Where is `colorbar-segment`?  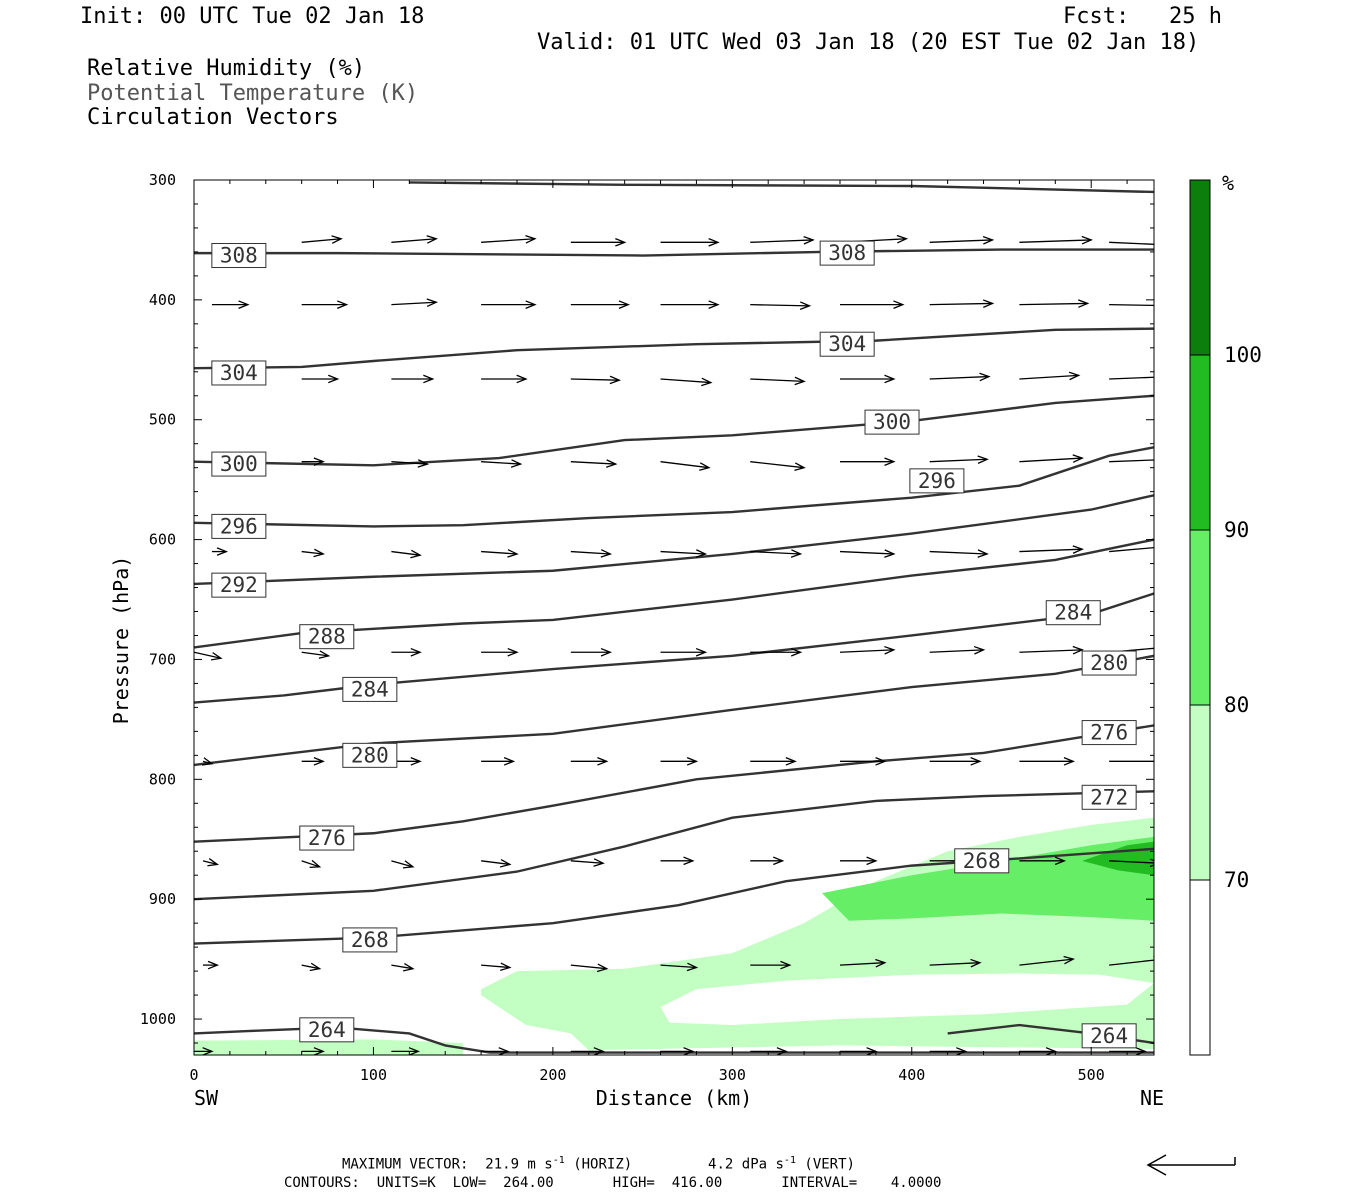
colorbar-segment is located at coordinates (1200, 267).